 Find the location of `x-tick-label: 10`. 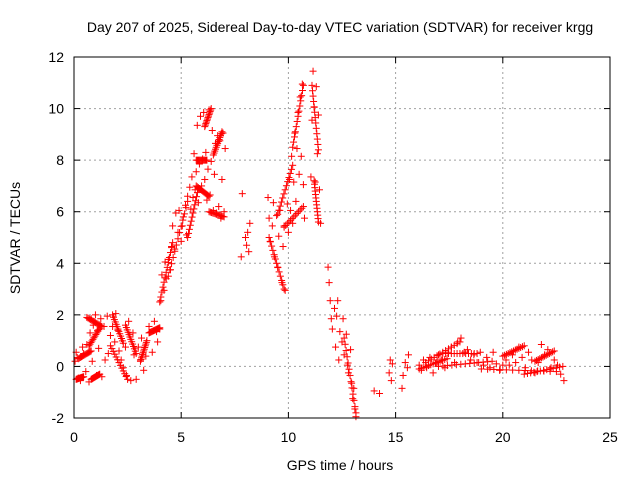

x-tick-label: 10 is located at coordinates (289, 437).